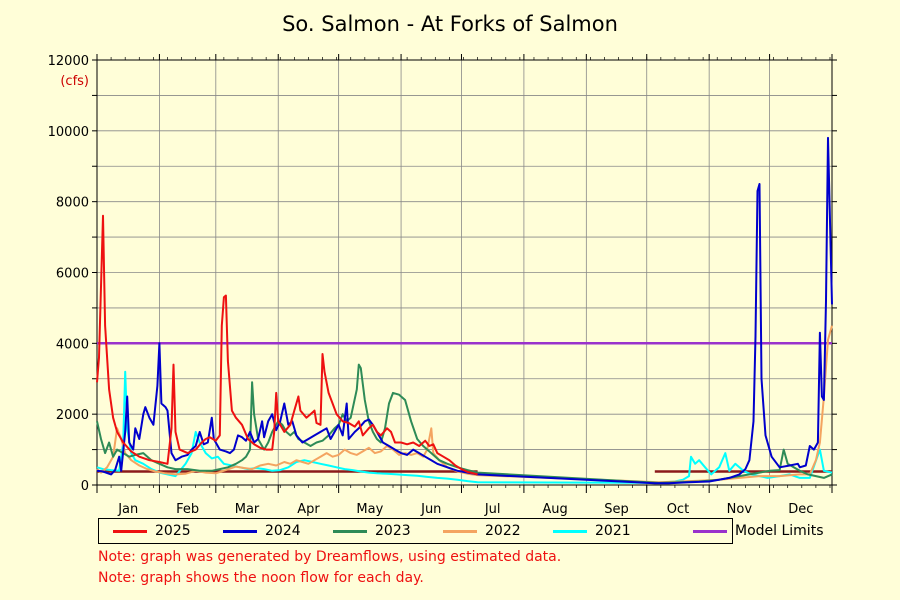 The width and height of the screenshot is (900, 600). What do you see at coordinates (613, 531) in the screenshot?
I see `legend-label: 2021` at bounding box center [613, 531].